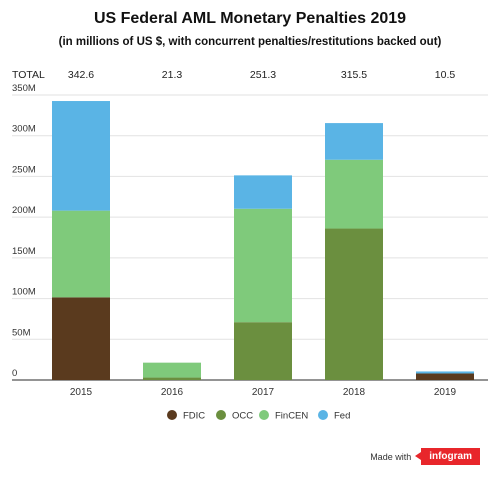 The width and height of the screenshot is (500, 480). What do you see at coordinates (14, 373) in the screenshot?
I see `y-tick-label: 0` at bounding box center [14, 373].